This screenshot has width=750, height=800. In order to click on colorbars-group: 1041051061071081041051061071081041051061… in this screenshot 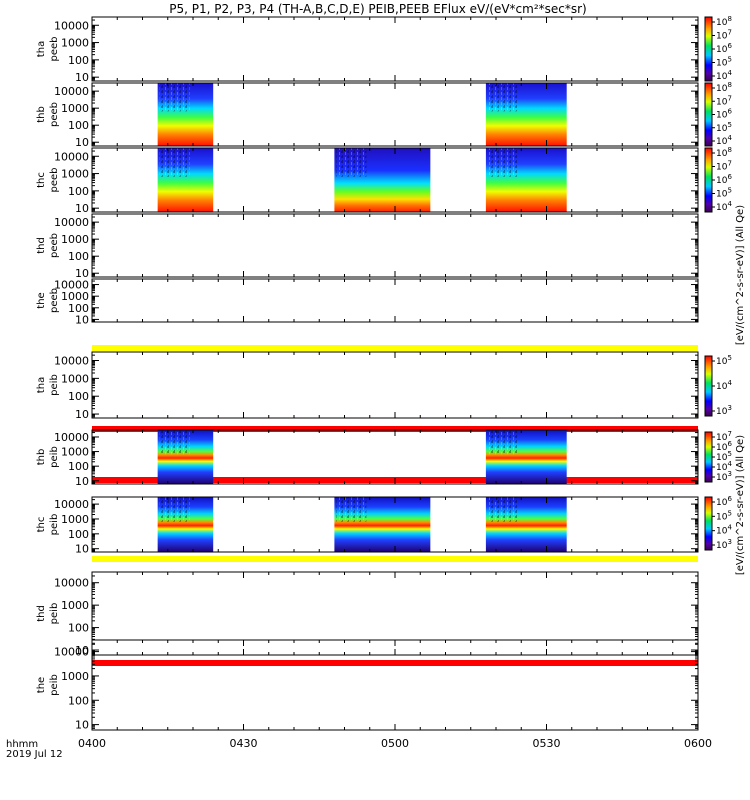, I will do `click(718, 283)`.